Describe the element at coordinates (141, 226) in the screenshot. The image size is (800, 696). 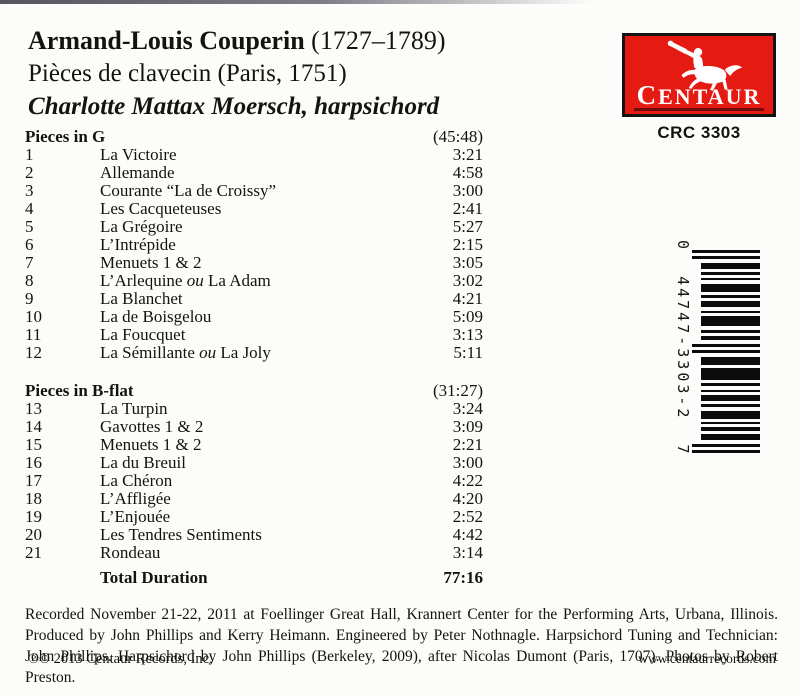
I see `track-title: La Grégoire` at that location.